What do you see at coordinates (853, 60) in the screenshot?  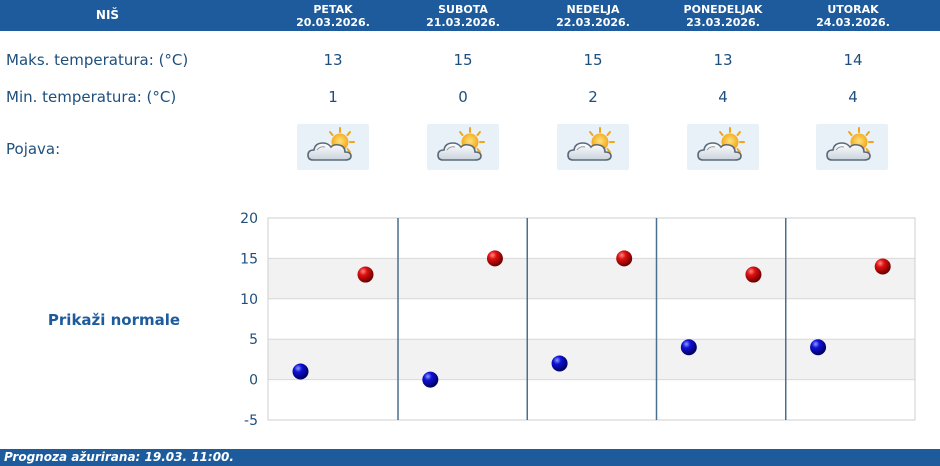 I see `max-temp-value: 14` at bounding box center [853, 60].